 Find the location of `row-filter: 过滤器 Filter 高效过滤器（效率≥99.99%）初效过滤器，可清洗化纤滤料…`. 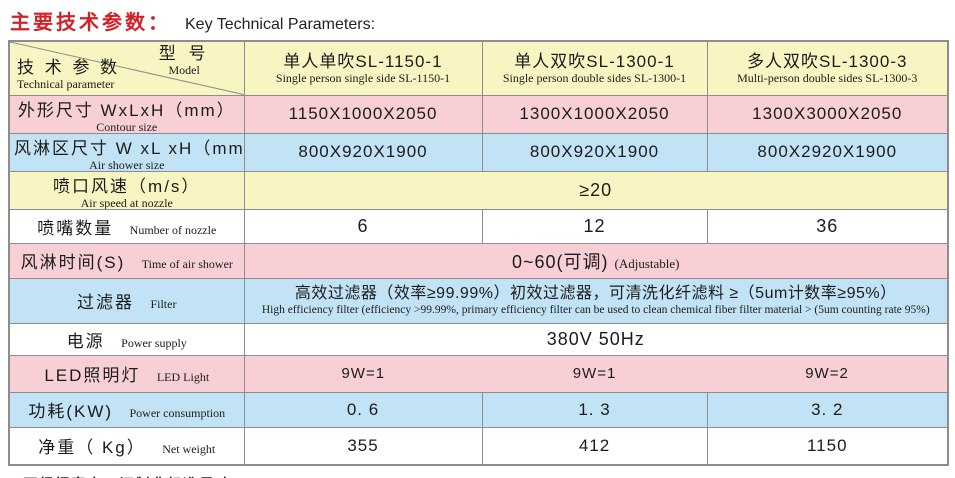

row-filter: 过滤器 Filter 高效过滤器（效率≥99.99%）初效过滤器，可清洗化纤滤料… is located at coordinates (478, 300).